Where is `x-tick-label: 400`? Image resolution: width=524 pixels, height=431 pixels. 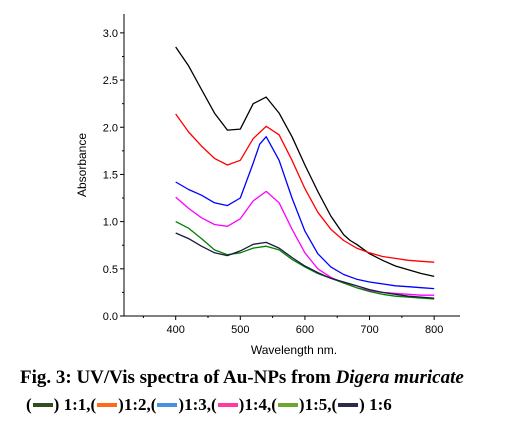 x-tick-label: 400 is located at coordinates (176, 330).